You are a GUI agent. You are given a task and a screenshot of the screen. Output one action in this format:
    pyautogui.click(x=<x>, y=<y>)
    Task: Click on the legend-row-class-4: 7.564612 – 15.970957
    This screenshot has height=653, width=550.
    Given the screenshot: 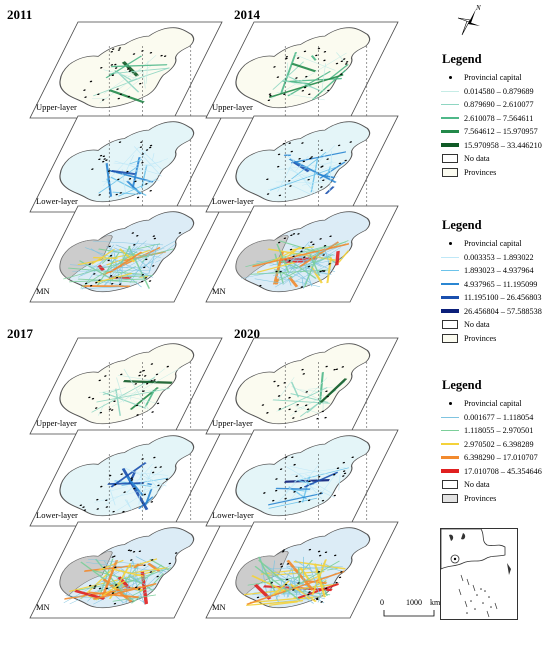 What is the action you would take?
    pyautogui.click(x=494, y=132)
    